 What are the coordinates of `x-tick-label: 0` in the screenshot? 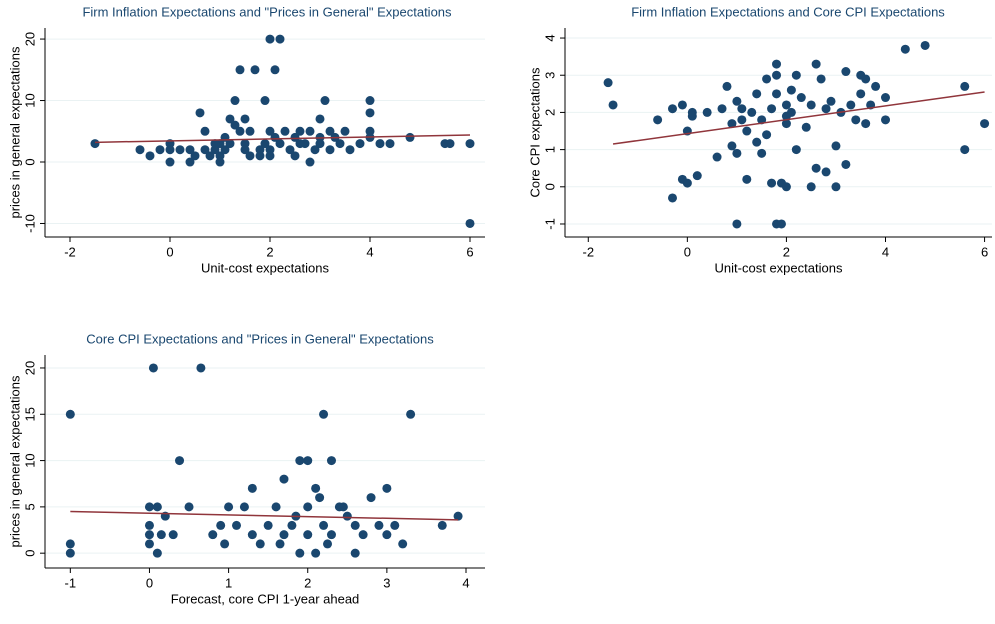 It's located at (149, 582).